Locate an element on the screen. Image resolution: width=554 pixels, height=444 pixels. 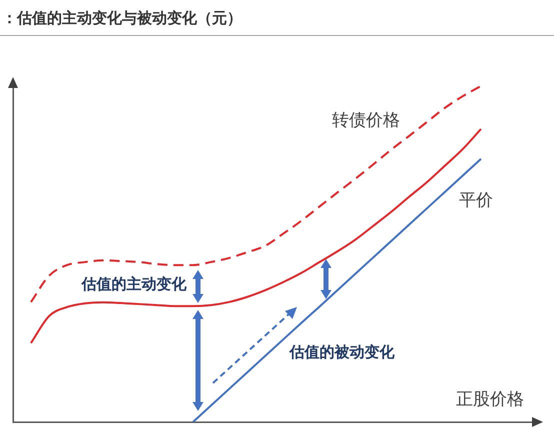
annotation: 估值的被动变化 is located at coordinates (342, 351).